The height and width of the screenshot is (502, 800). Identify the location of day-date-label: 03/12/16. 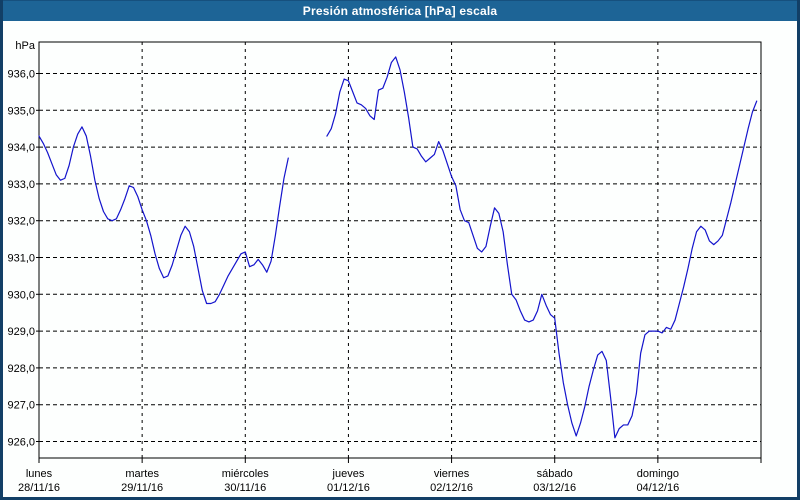
(554, 488).